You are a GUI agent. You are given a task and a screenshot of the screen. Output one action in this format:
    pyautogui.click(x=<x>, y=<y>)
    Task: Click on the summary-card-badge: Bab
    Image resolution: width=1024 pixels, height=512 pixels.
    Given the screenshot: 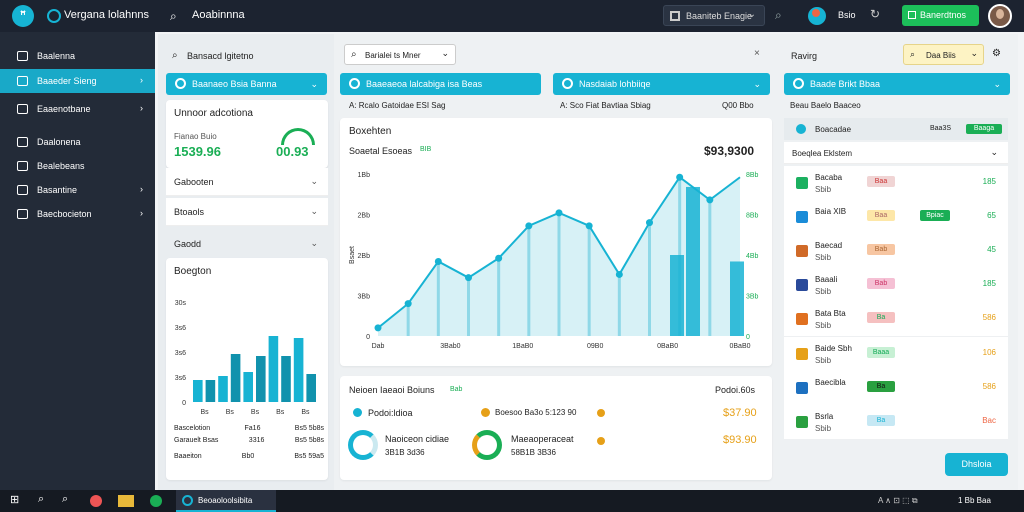 What is the action you would take?
    pyautogui.click(x=456, y=389)
    